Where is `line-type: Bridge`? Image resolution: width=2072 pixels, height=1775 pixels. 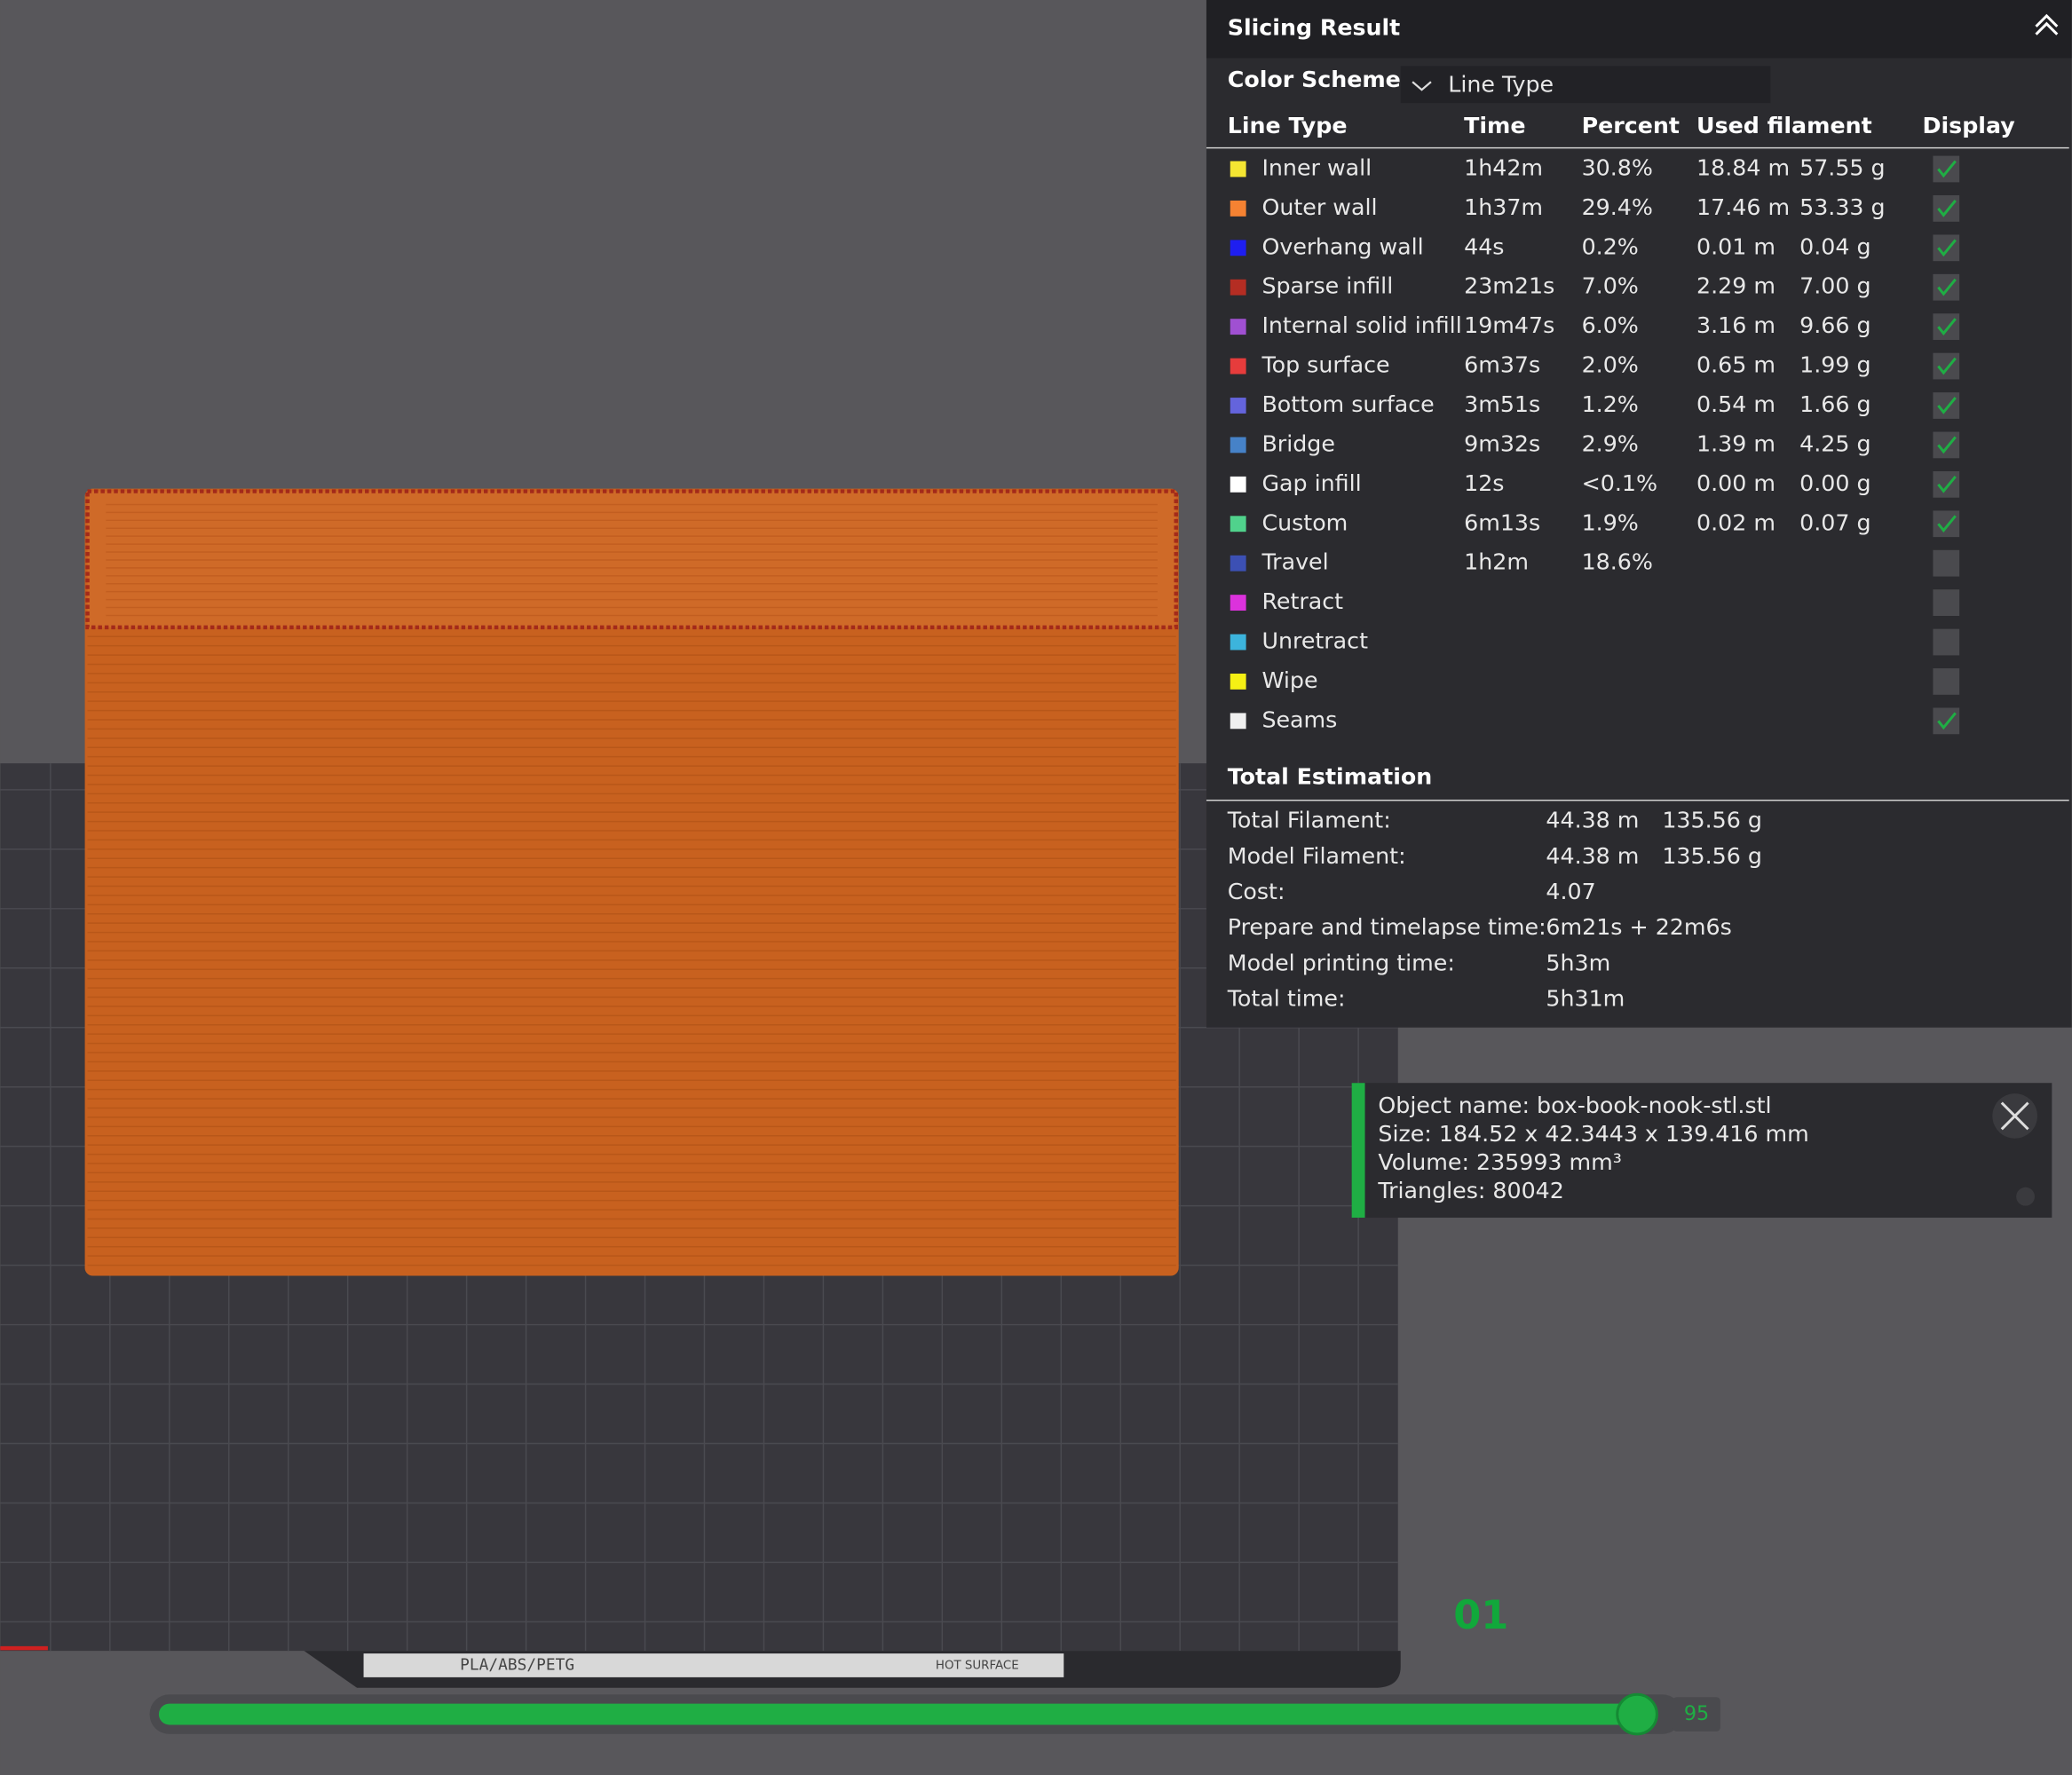 line-type: Bridge is located at coordinates (1297, 443).